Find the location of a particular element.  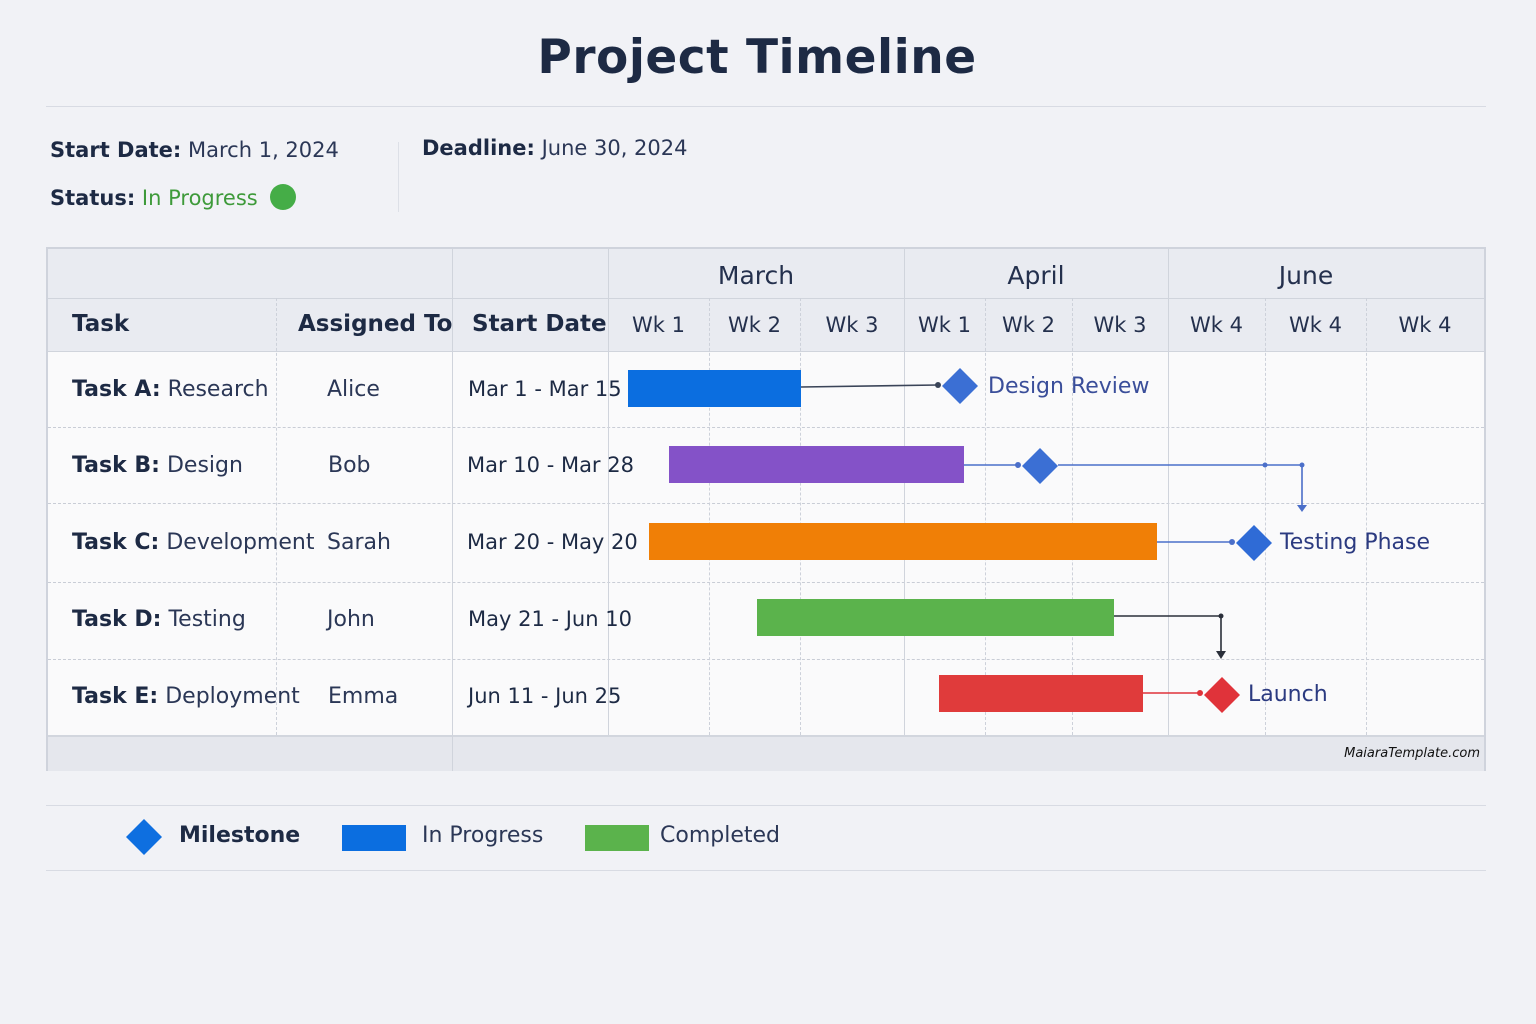

deadline-info: Deadline: June 30, 2024 is located at coordinates (555, 148).